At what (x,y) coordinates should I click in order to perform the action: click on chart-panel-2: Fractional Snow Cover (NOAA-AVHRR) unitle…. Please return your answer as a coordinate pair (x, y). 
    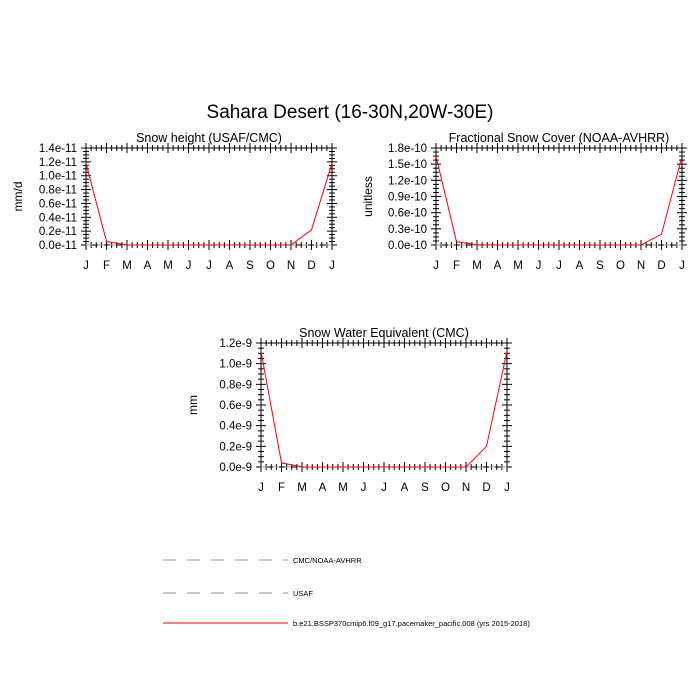
    Looking at the image, I should click on (524, 201).